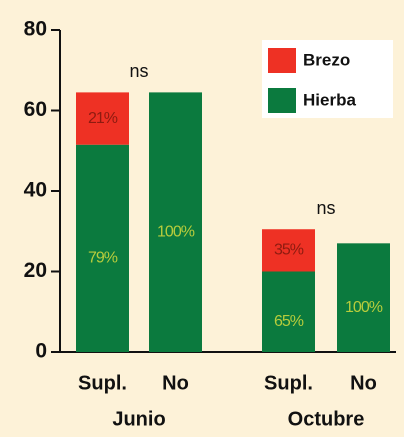 The height and width of the screenshot is (437, 404). I want to click on value-label: 21%, so click(103, 118).